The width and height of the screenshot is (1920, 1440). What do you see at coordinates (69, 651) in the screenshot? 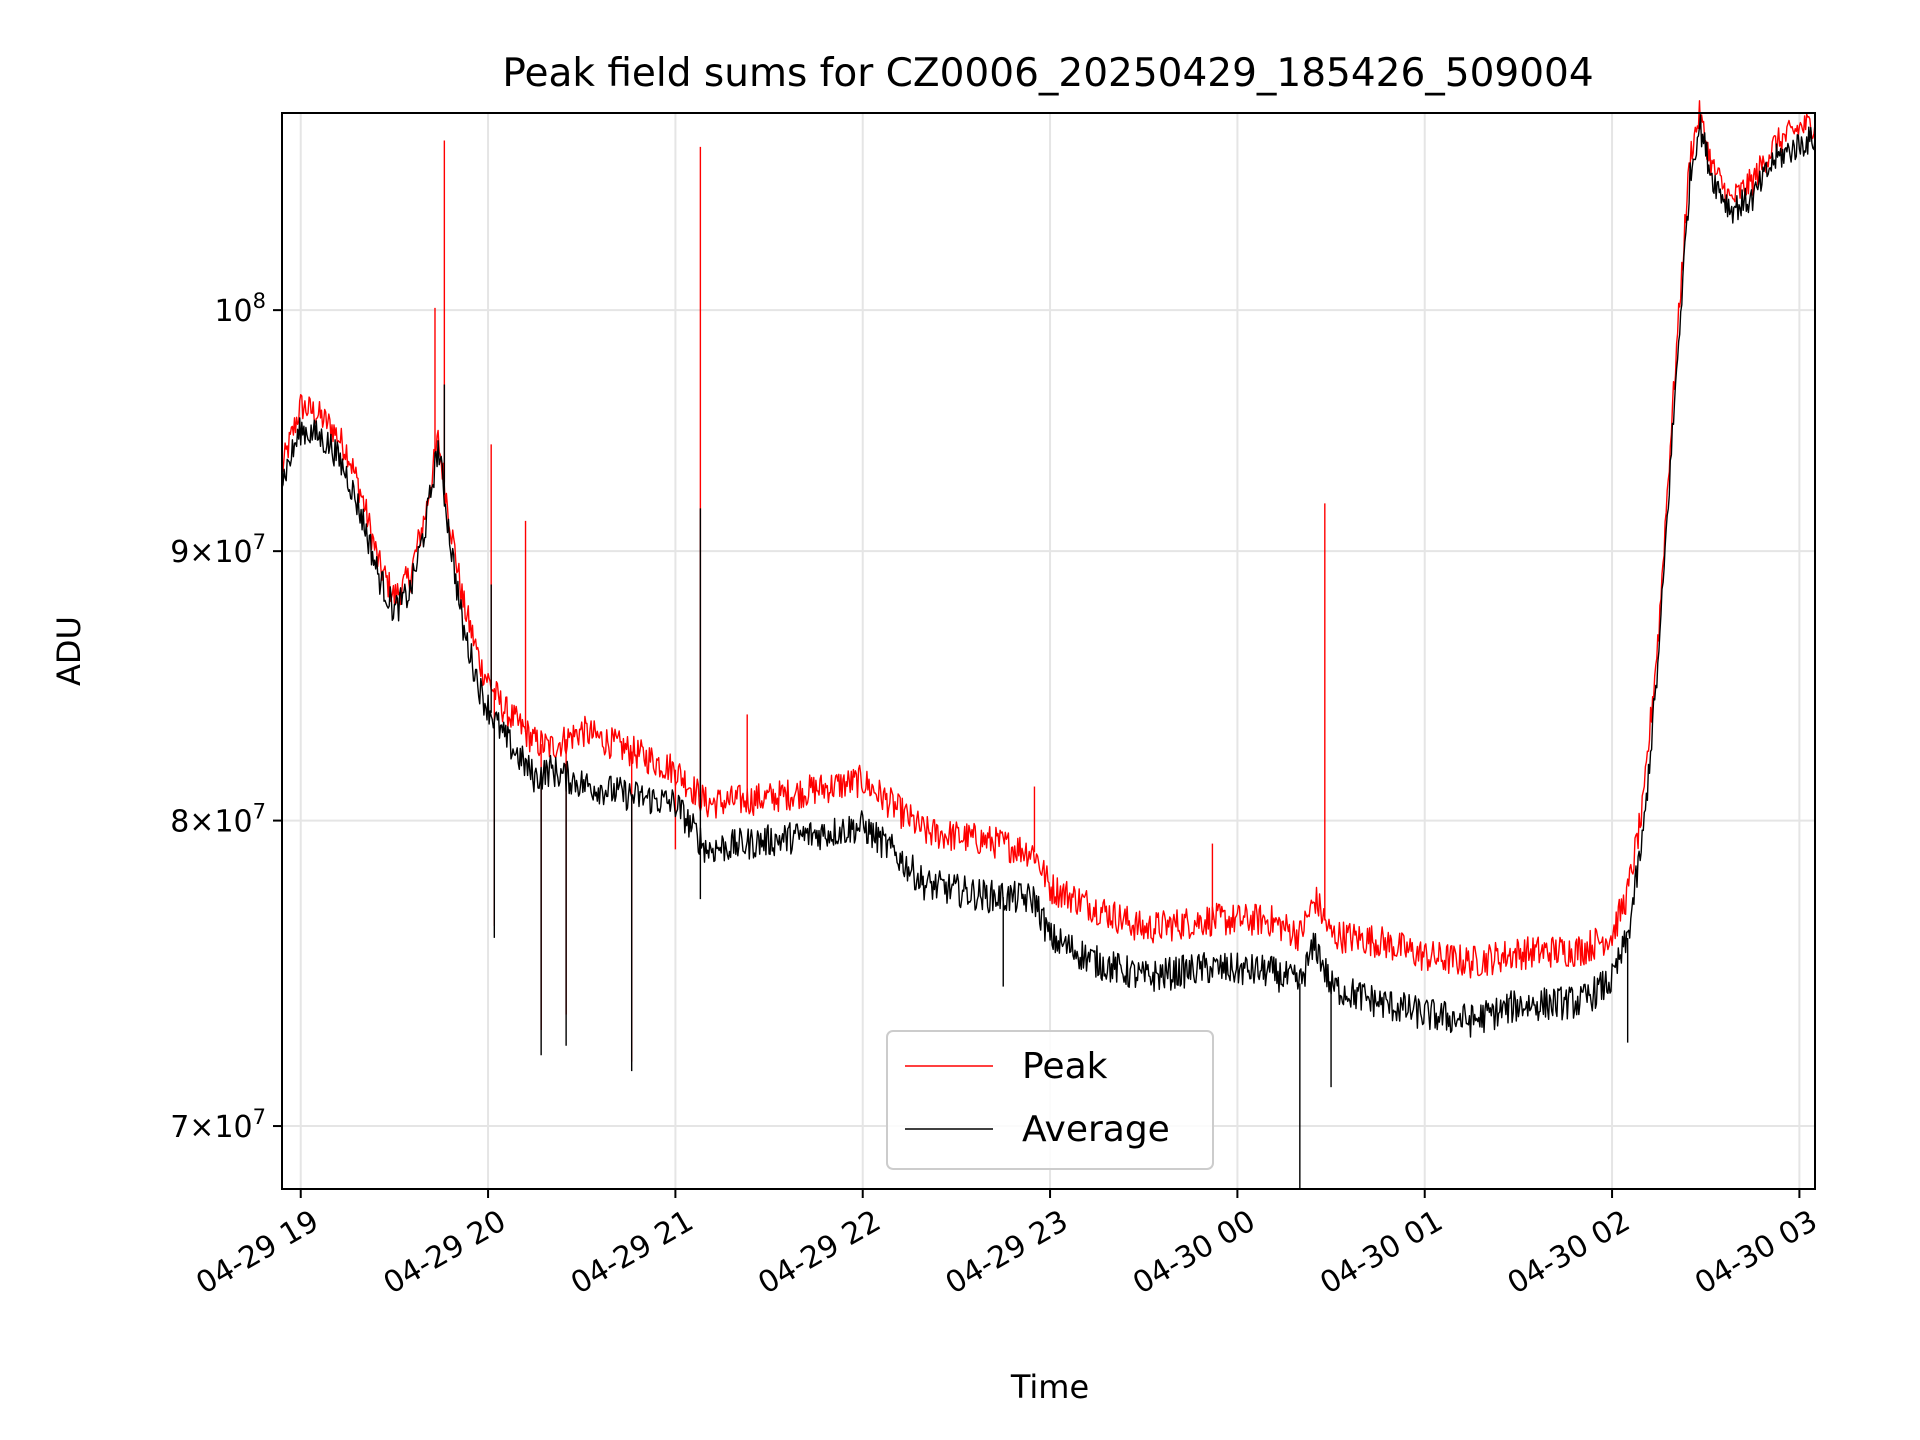
I see `y-axis-label: ADU` at bounding box center [69, 651].